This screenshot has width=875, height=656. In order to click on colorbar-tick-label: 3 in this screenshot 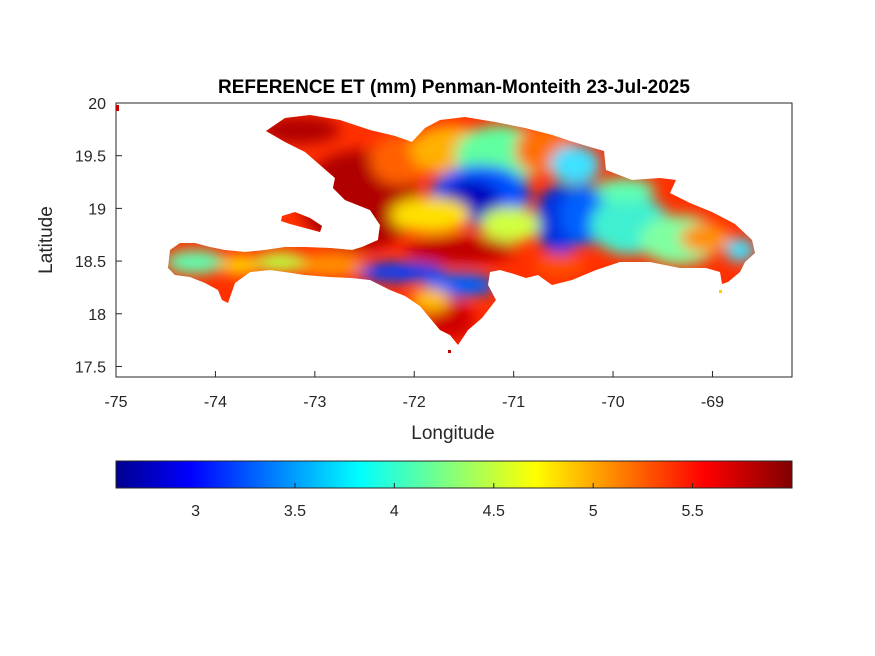, I will do `click(195, 511)`.